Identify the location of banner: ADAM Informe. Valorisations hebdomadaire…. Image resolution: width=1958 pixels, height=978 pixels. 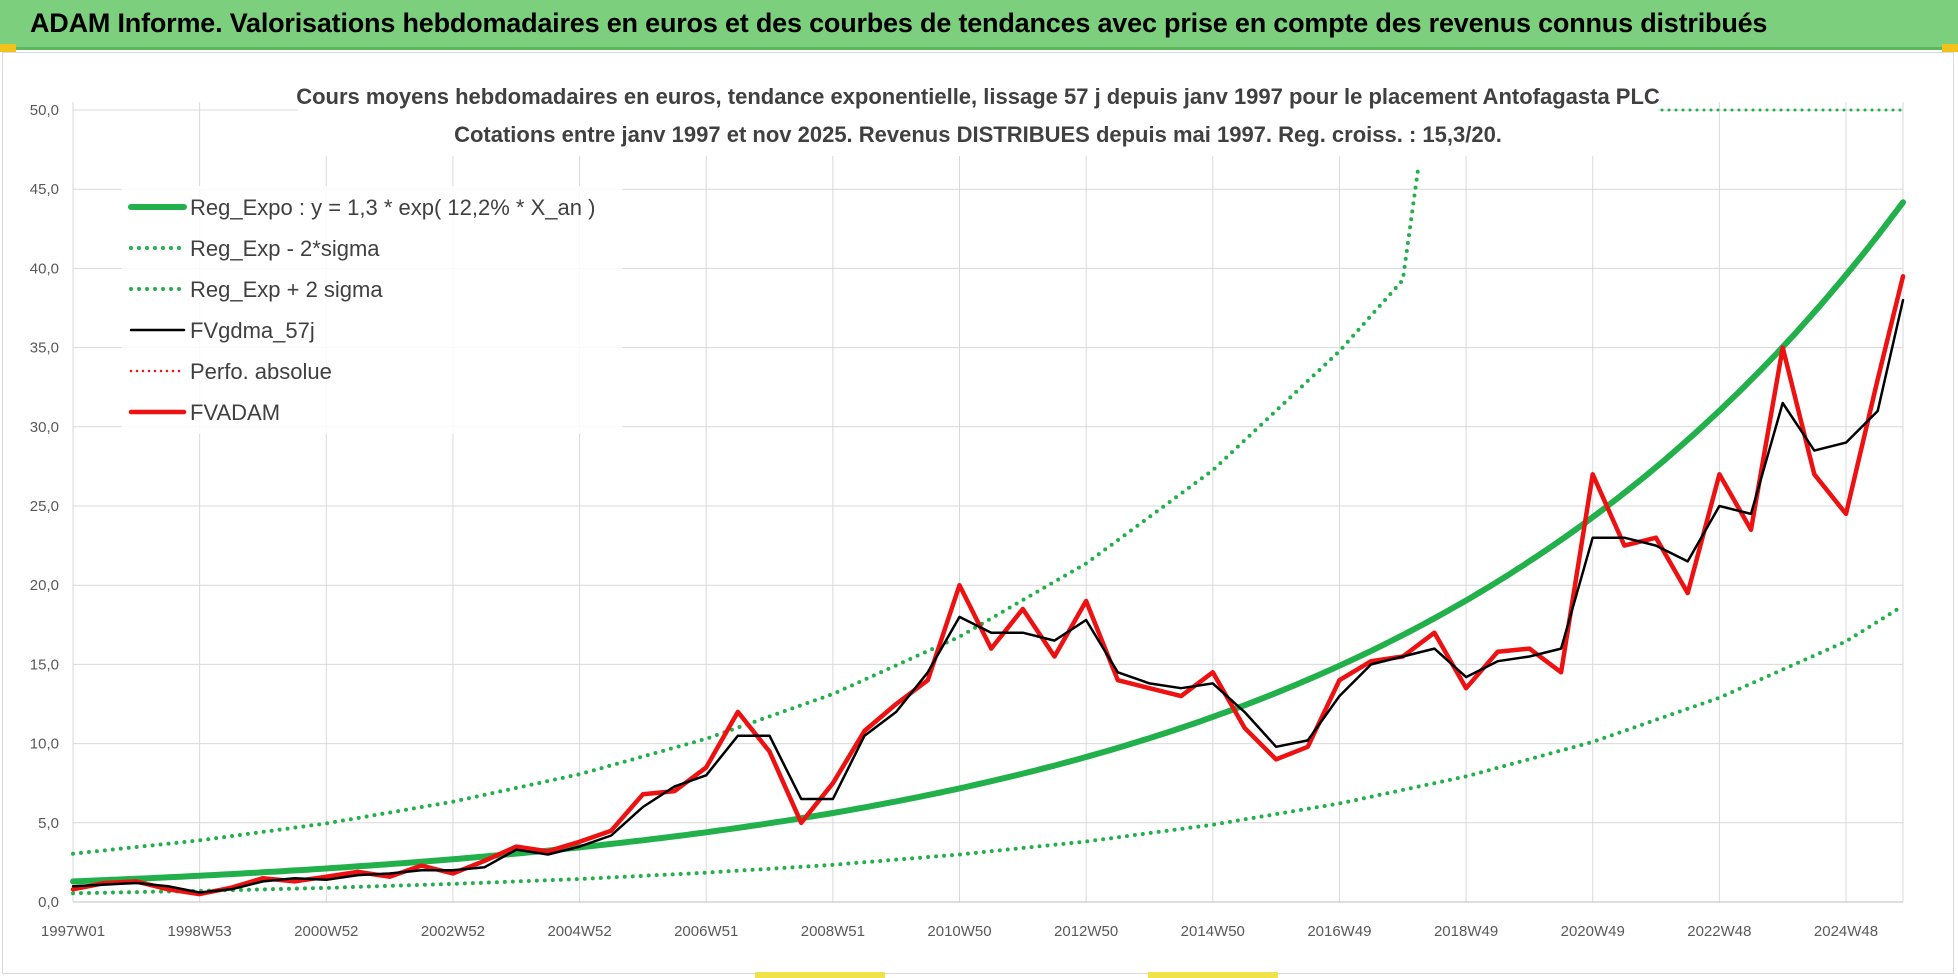
(979, 25).